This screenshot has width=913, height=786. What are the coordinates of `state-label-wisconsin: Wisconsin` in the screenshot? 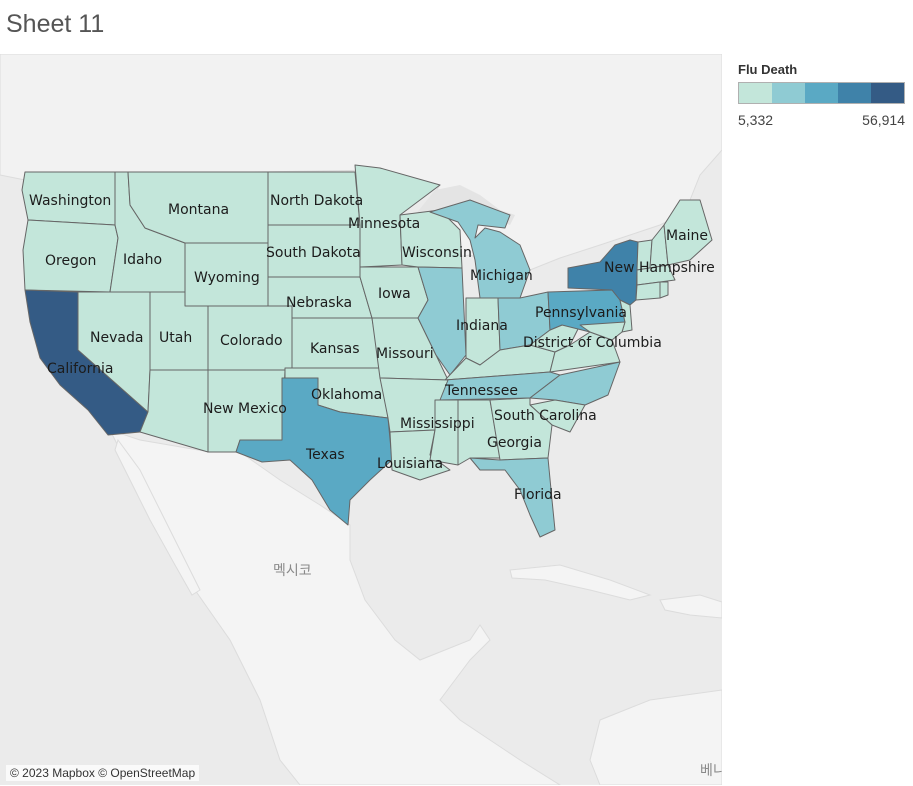 It's located at (437, 253).